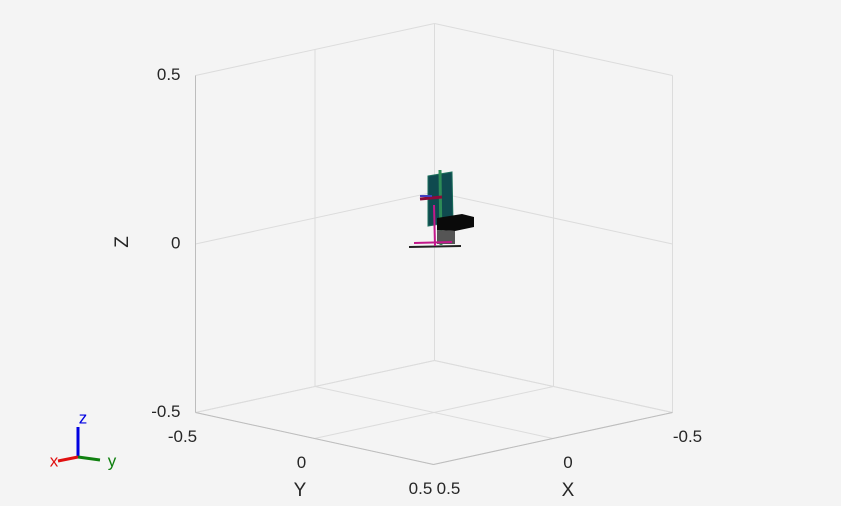  What do you see at coordinates (54, 460) in the screenshot?
I see `triad-x-label: x` at bounding box center [54, 460].